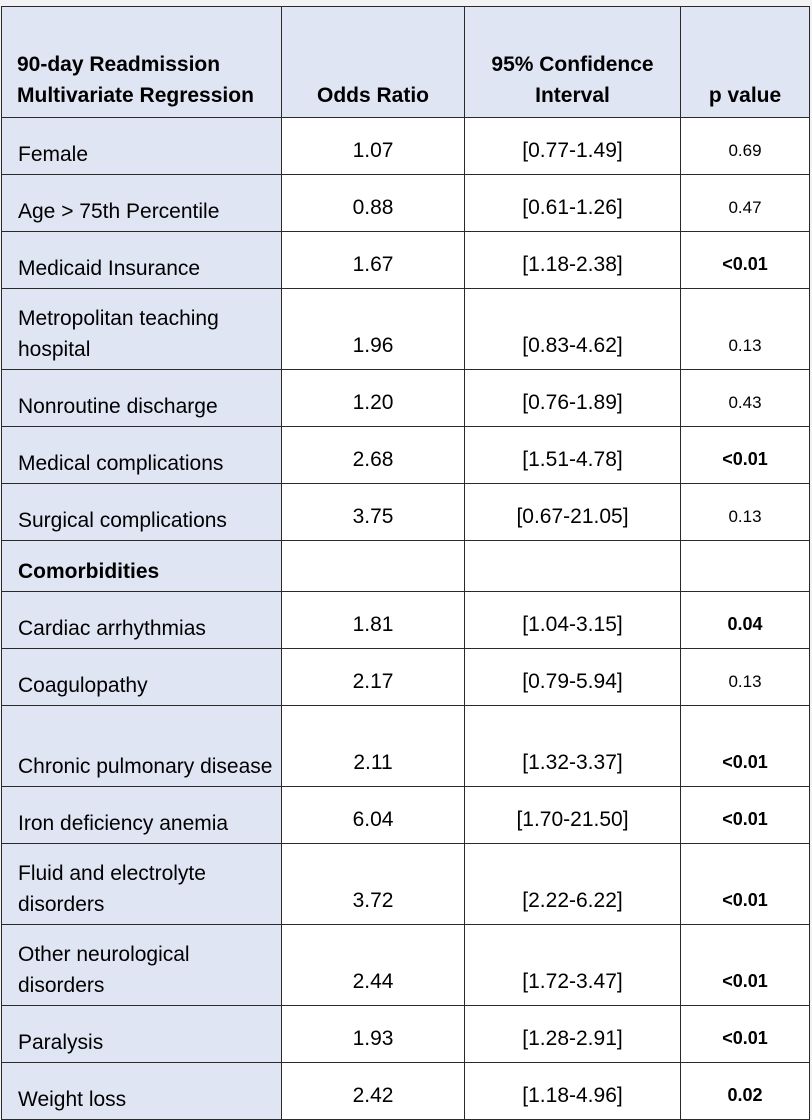  I want to click on header-odds-ratio: Odds Ratio, so click(373, 62).